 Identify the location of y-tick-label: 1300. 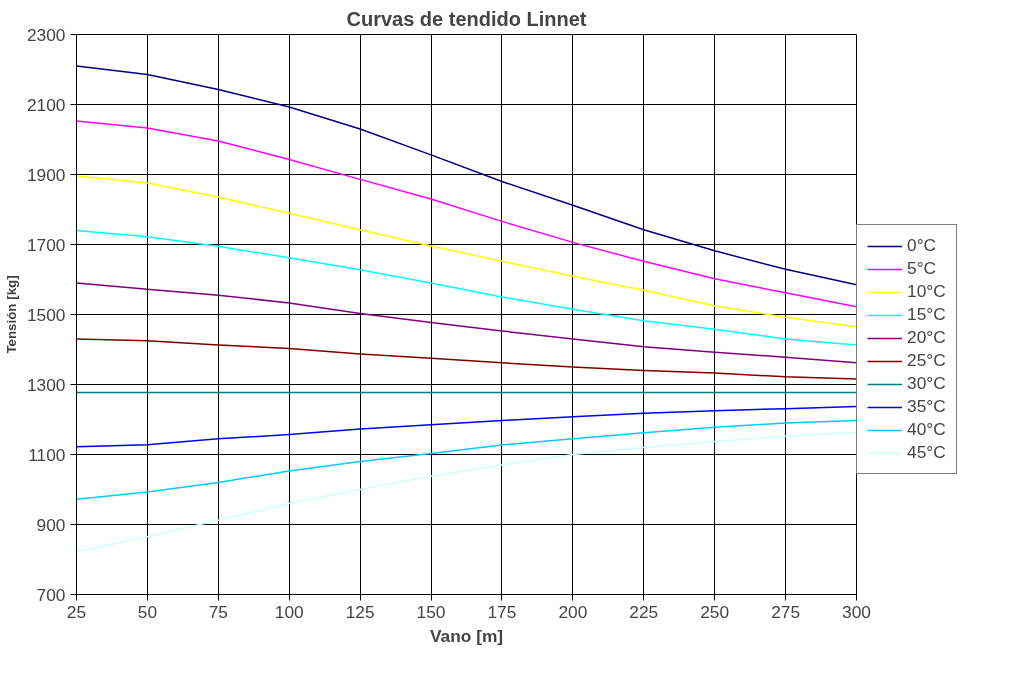
(46, 384).